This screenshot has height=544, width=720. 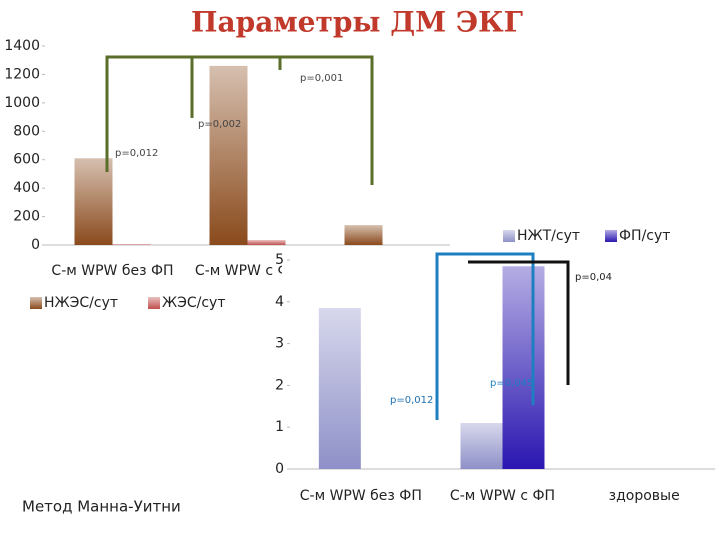 I want to click on p-value: p=0,002, so click(x=219, y=124).